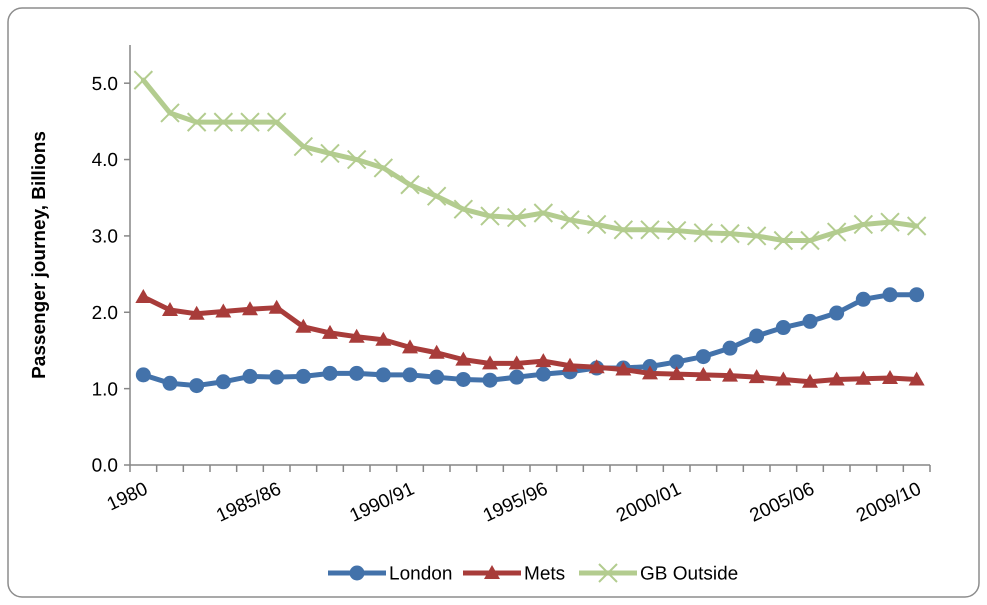 This screenshot has width=987, height=605. Describe the element at coordinates (420, 574) in the screenshot. I see `legend-label: London` at that location.